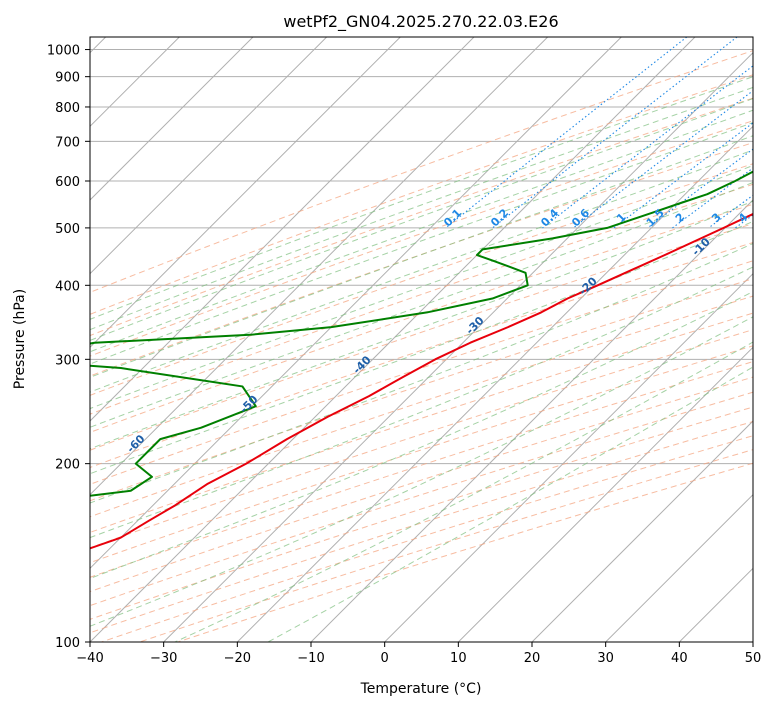  Describe the element at coordinates (420, 22) in the screenshot. I see `chart-title: wetPf2_GN04.2025.270.22.03.E26` at that location.